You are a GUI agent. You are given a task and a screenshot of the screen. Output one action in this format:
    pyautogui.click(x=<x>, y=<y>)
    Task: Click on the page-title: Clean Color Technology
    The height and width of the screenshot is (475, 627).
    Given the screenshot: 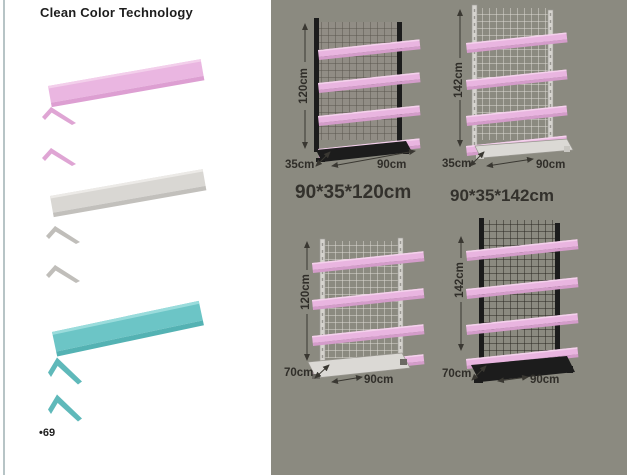 What is the action you would take?
    pyautogui.click(x=116, y=12)
    